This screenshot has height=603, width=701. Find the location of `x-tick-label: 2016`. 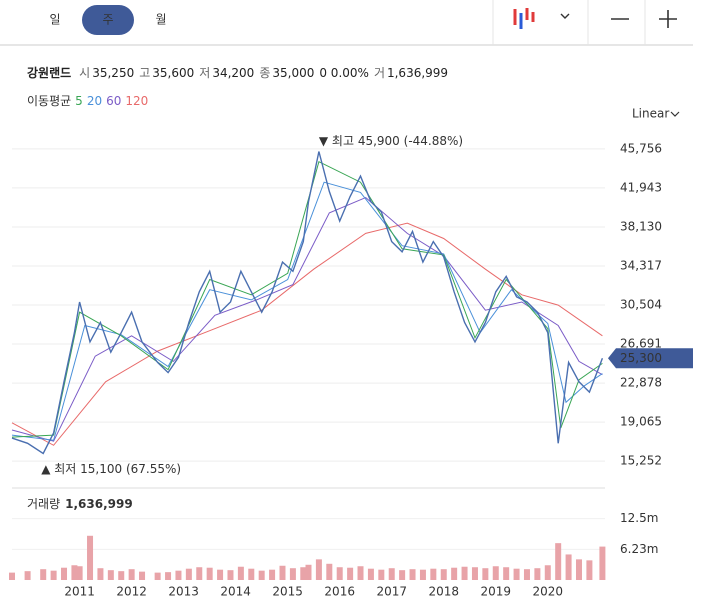

x-tick-label: 2016 is located at coordinates (339, 592).